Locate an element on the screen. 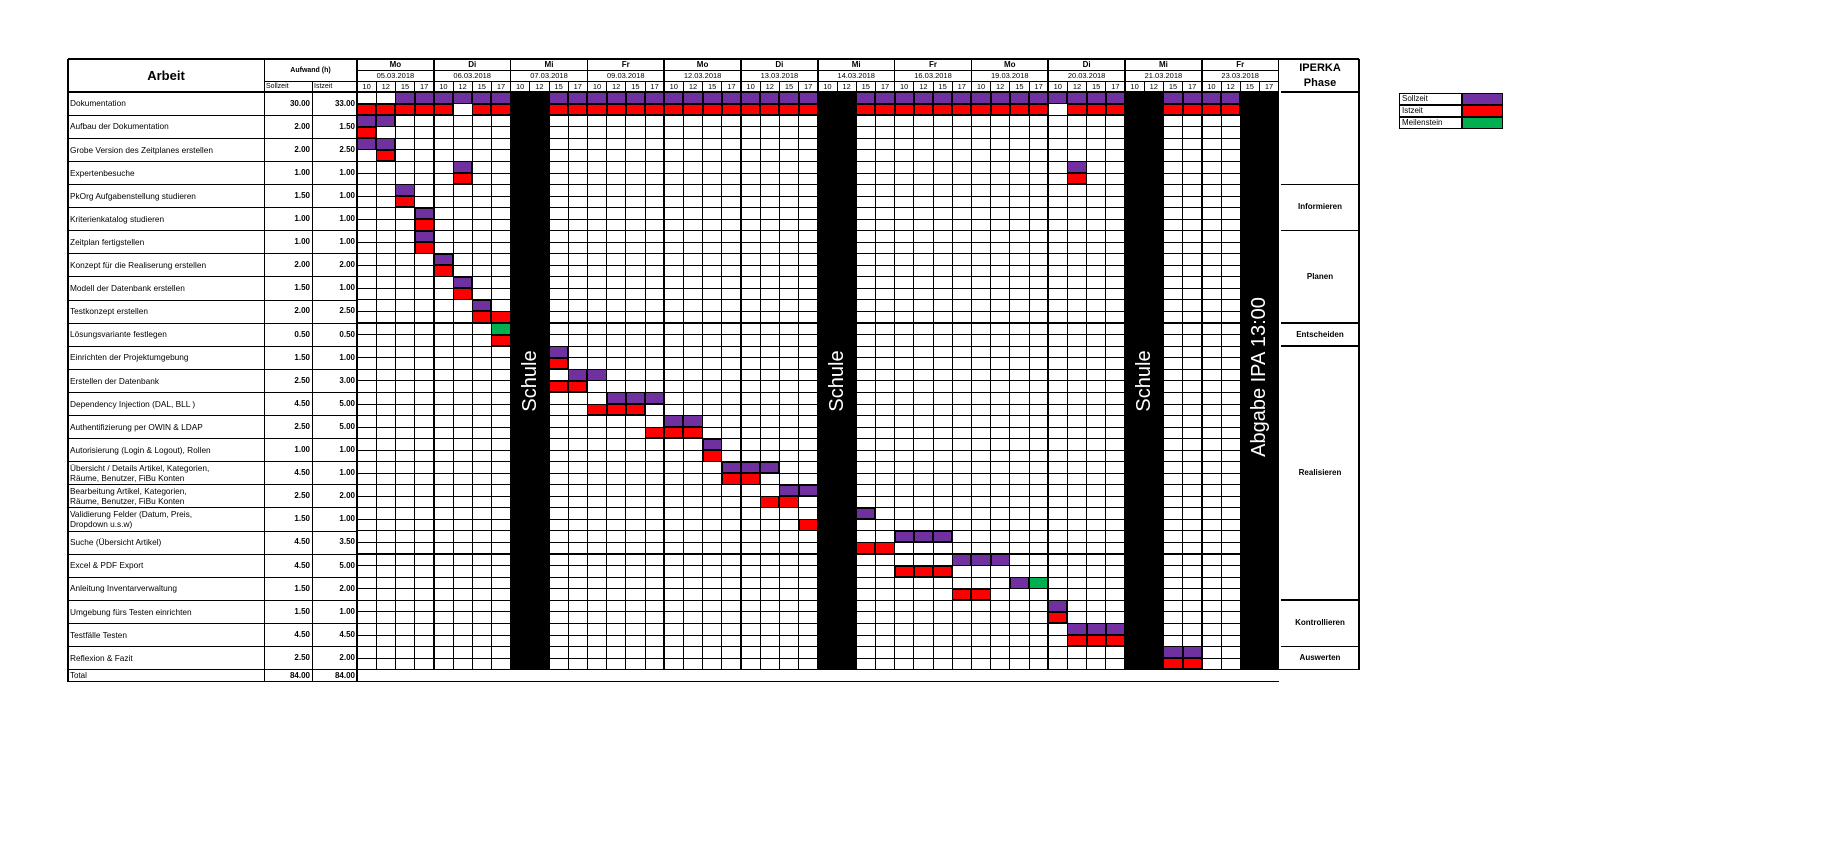 The height and width of the screenshot is (862, 1841). block-label: Abgabe IPA 13:00 is located at coordinates (1259, 376).